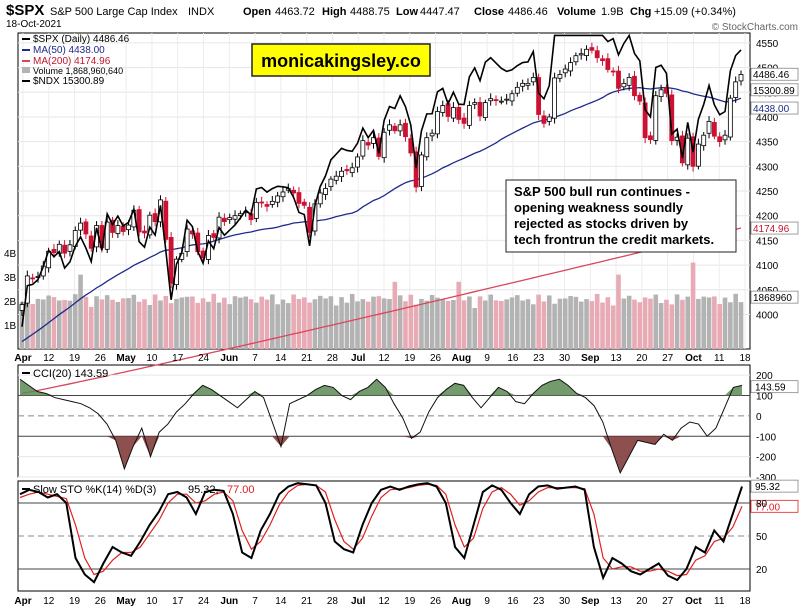  Describe the element at coordinates (612, 12) in the screenshot. I see `volume-value: 1.9B` at that location.